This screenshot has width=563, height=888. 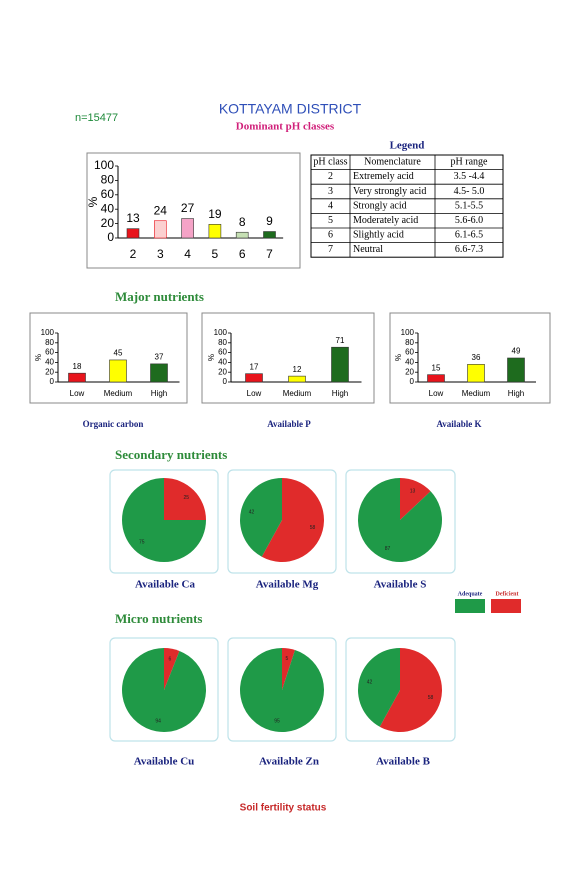 I want to click on footer: Soil fertility status, so click(x=283, y=808).